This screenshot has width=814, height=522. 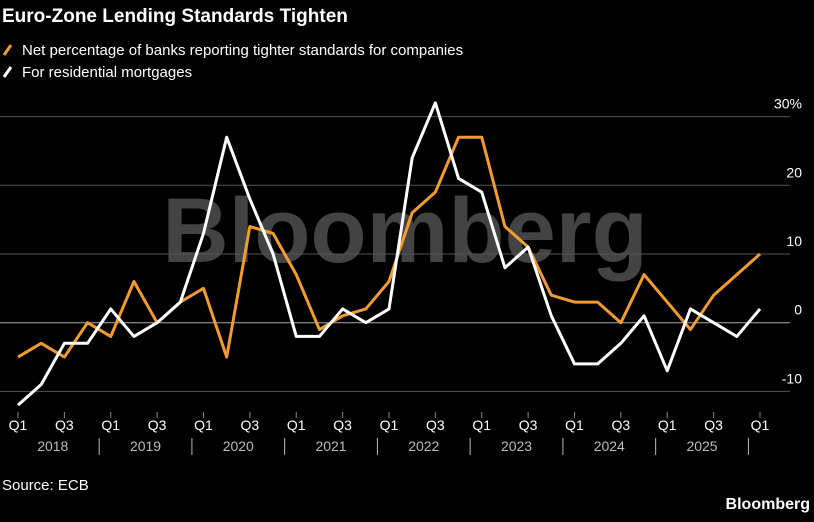 What do you see at coordinates (45, 485) in the screenshot?
I see `source: Source: ECB` at bounding box center [45, 485].